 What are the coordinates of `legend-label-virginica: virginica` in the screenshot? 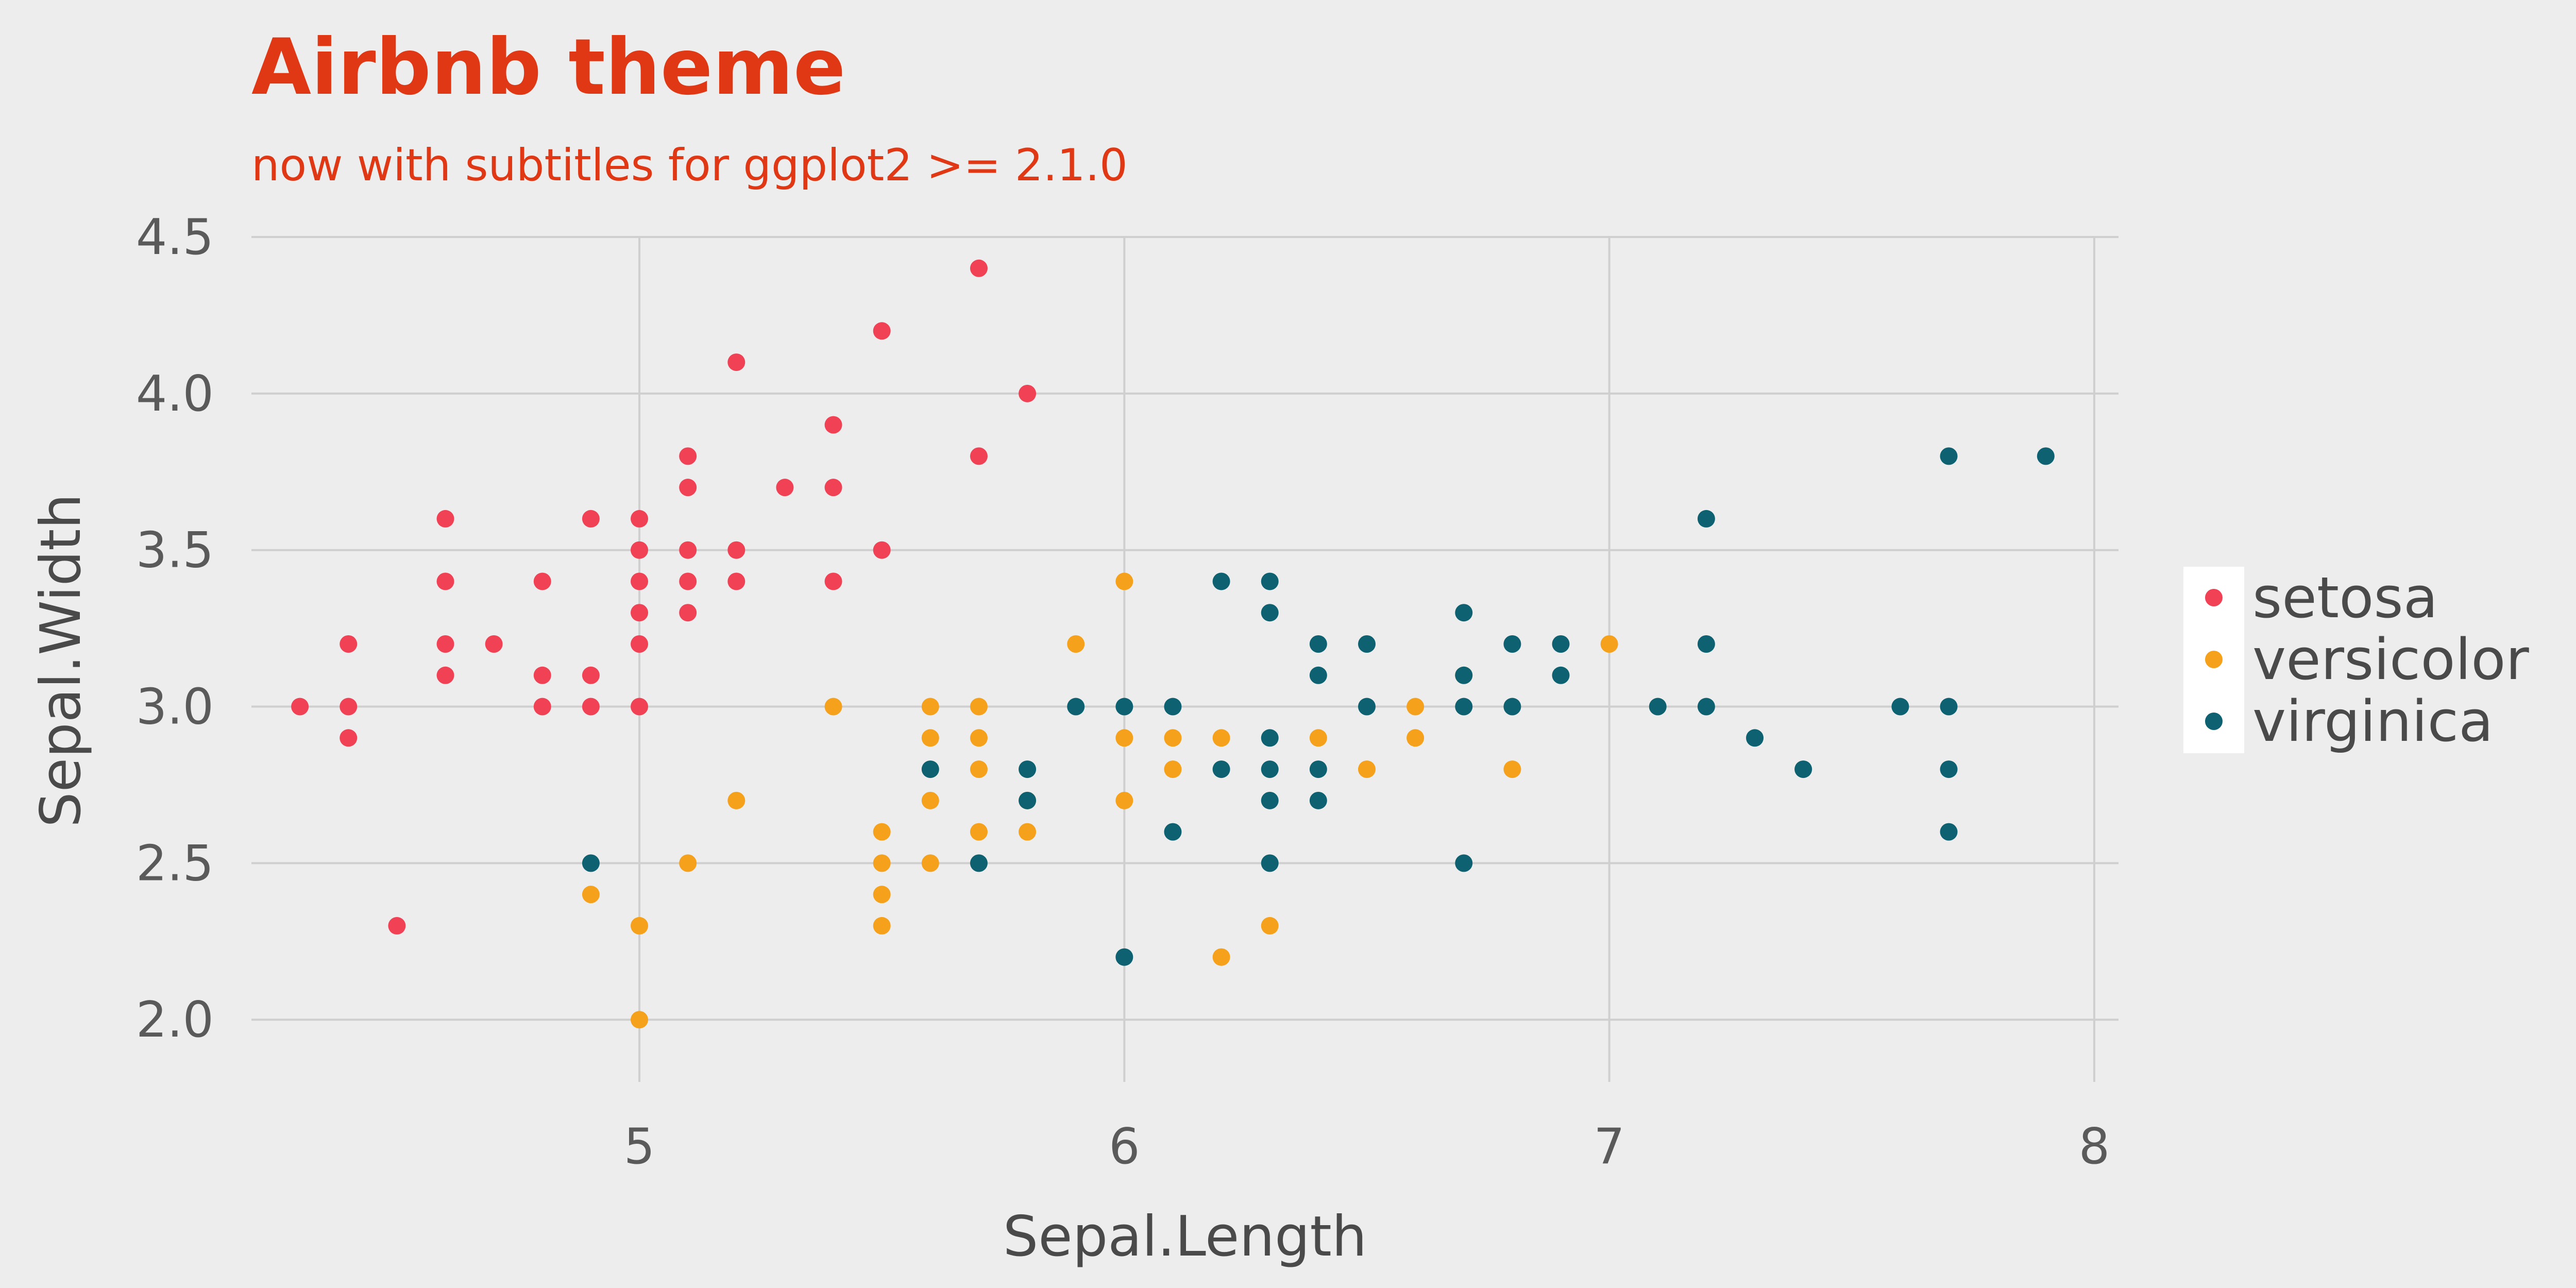 It's located at (2373, 721).